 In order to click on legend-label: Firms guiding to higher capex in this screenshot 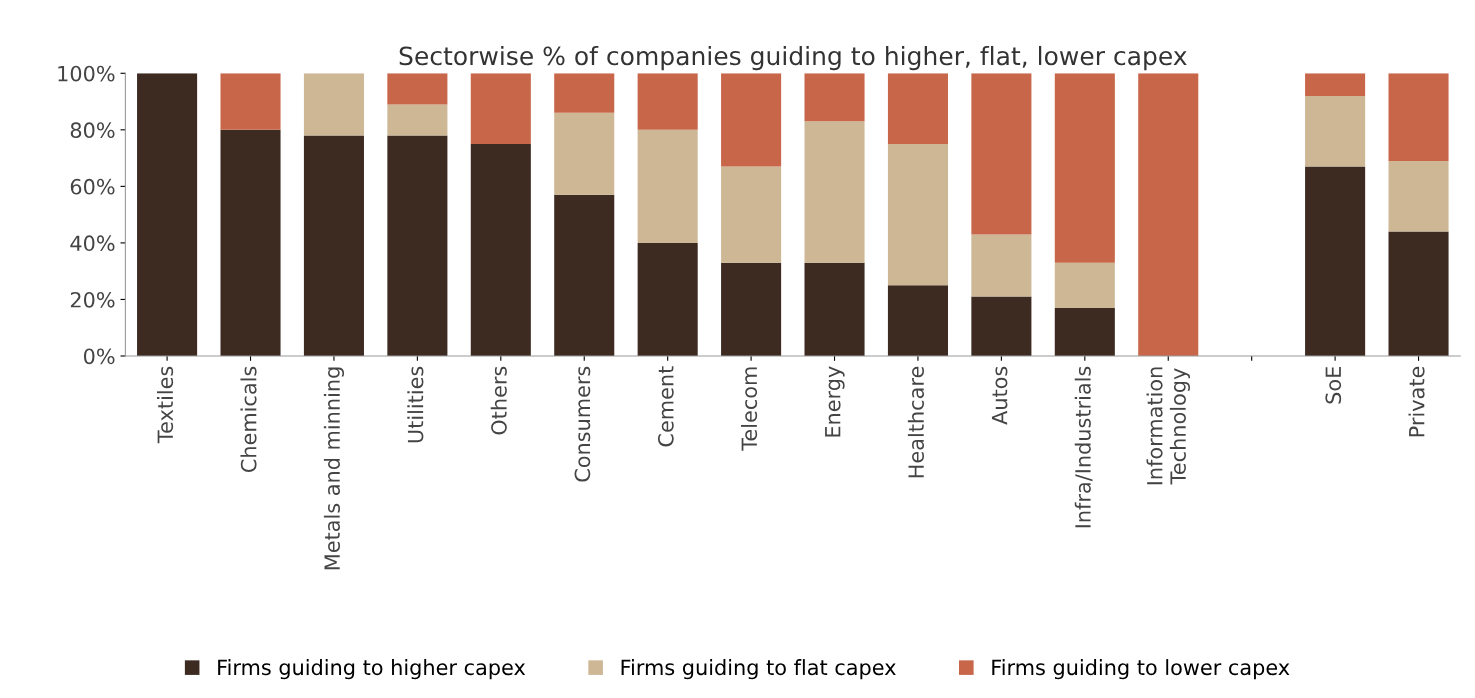, I will do `click(372, 669)`.